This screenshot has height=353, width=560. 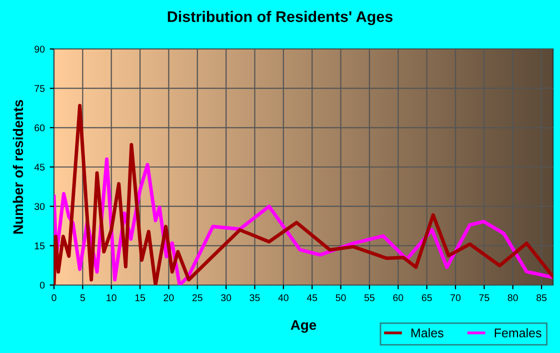 What do you see at coordinates (455, 298) in the screenshot?
I see `x-tick-label: 70` at bounding box center [455, 298].